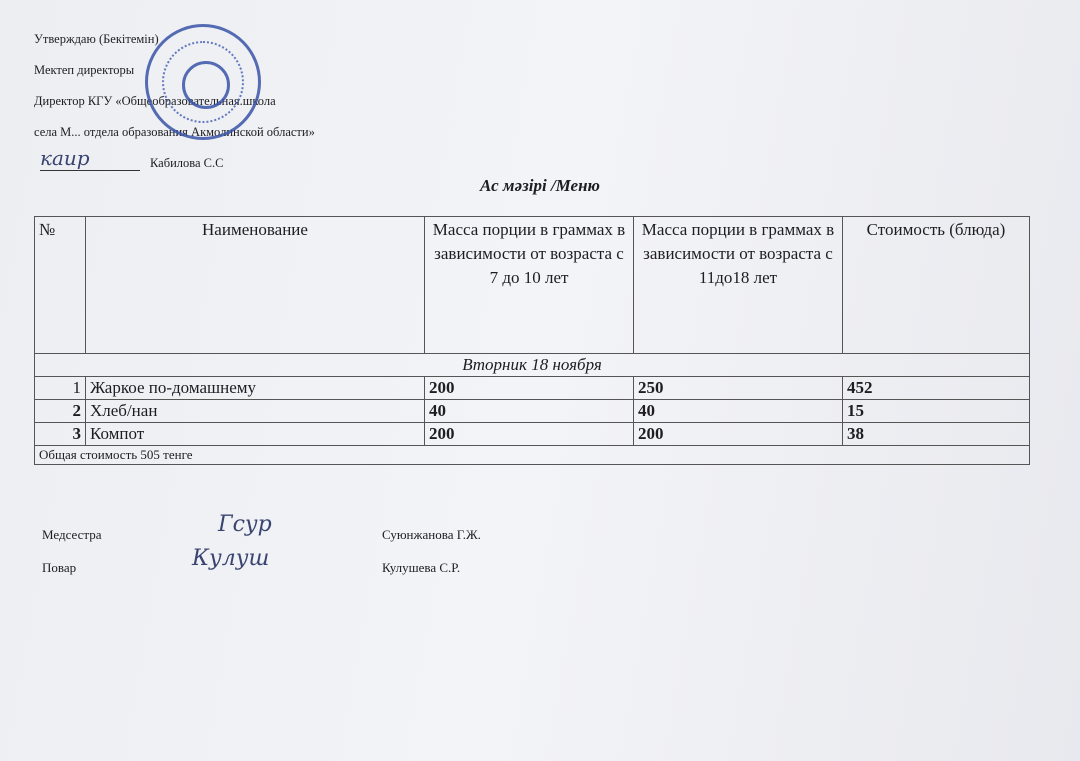  Describe the element at coordinates (60, 411) in the screenshot. I see `row-number: 2` at that location.